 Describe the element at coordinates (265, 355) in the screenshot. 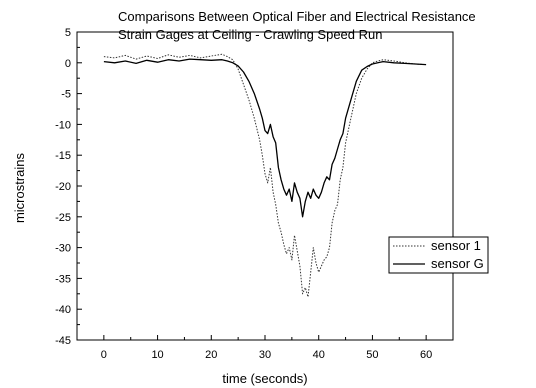

I see `x-tick-label: 30` at that location.